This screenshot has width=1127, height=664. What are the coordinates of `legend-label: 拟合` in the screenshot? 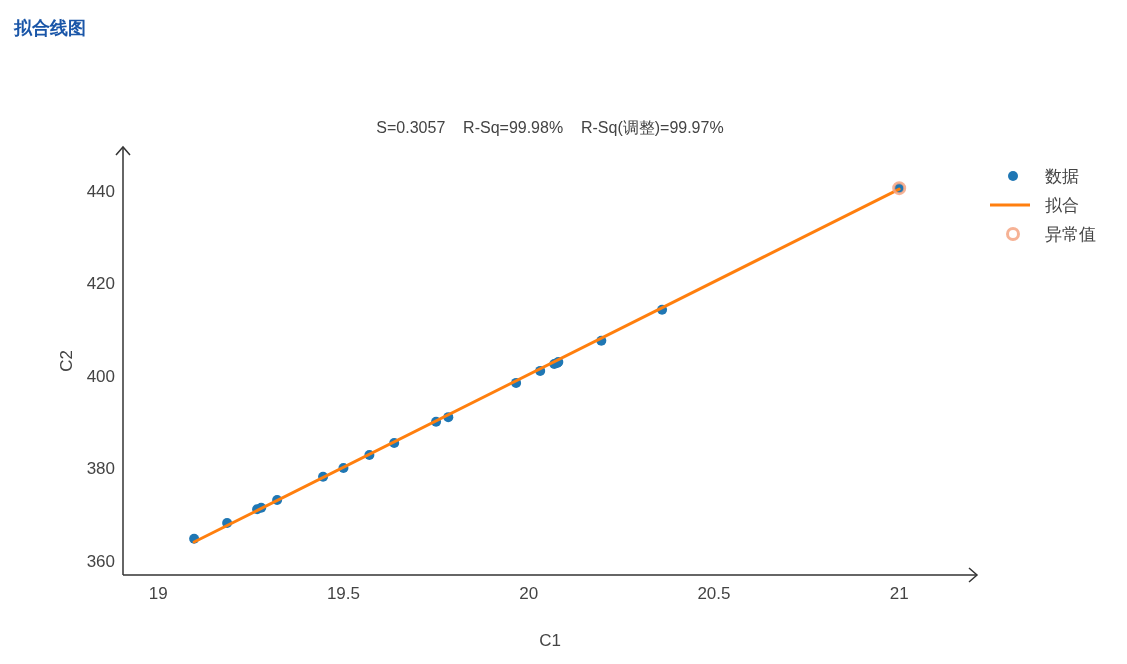 It's located at (1062, 205).